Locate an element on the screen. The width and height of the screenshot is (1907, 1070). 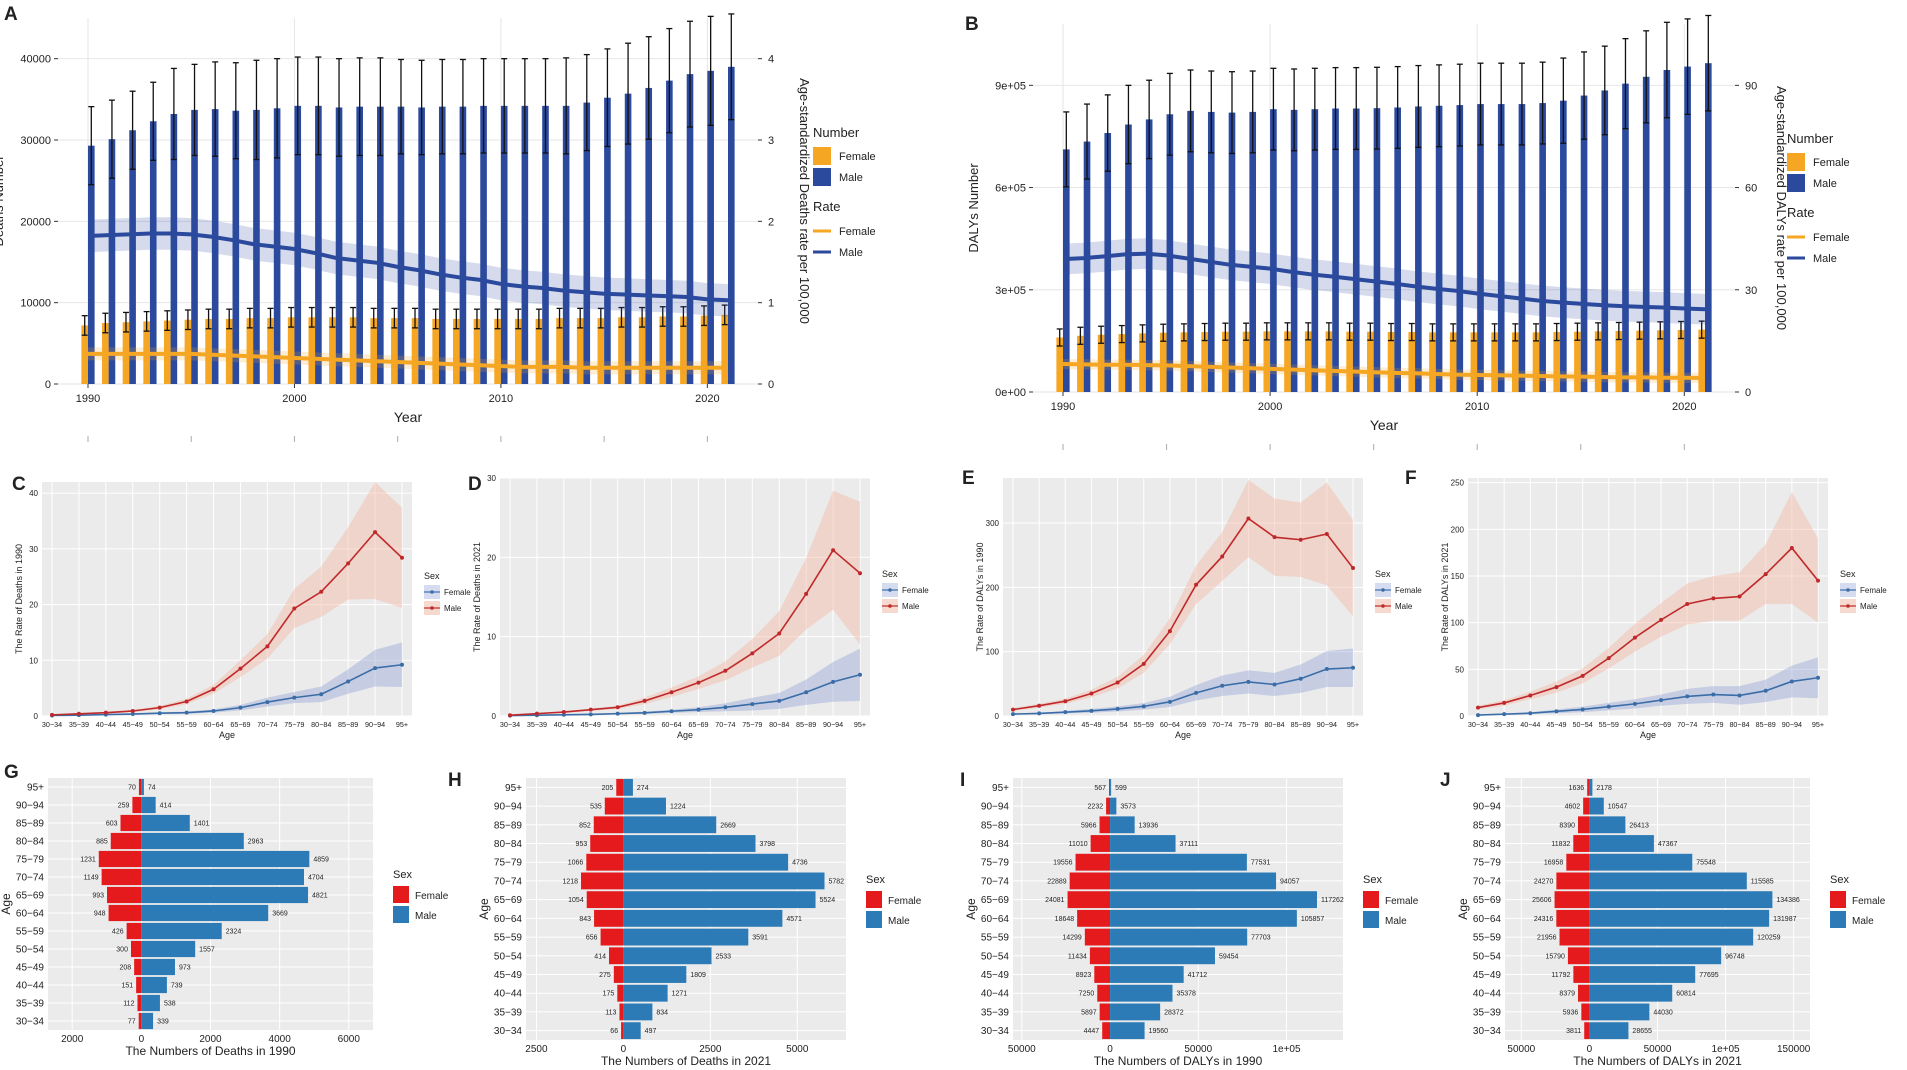
legend-female-label: Female is located at coordinates (905, 901).